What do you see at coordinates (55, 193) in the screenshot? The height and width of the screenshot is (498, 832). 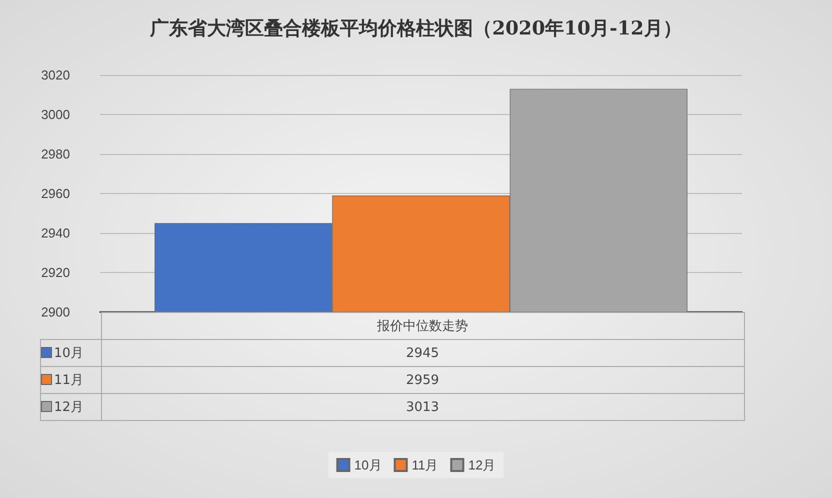 I see `y-tick-label: 2960` at bounding box center [55, 193].